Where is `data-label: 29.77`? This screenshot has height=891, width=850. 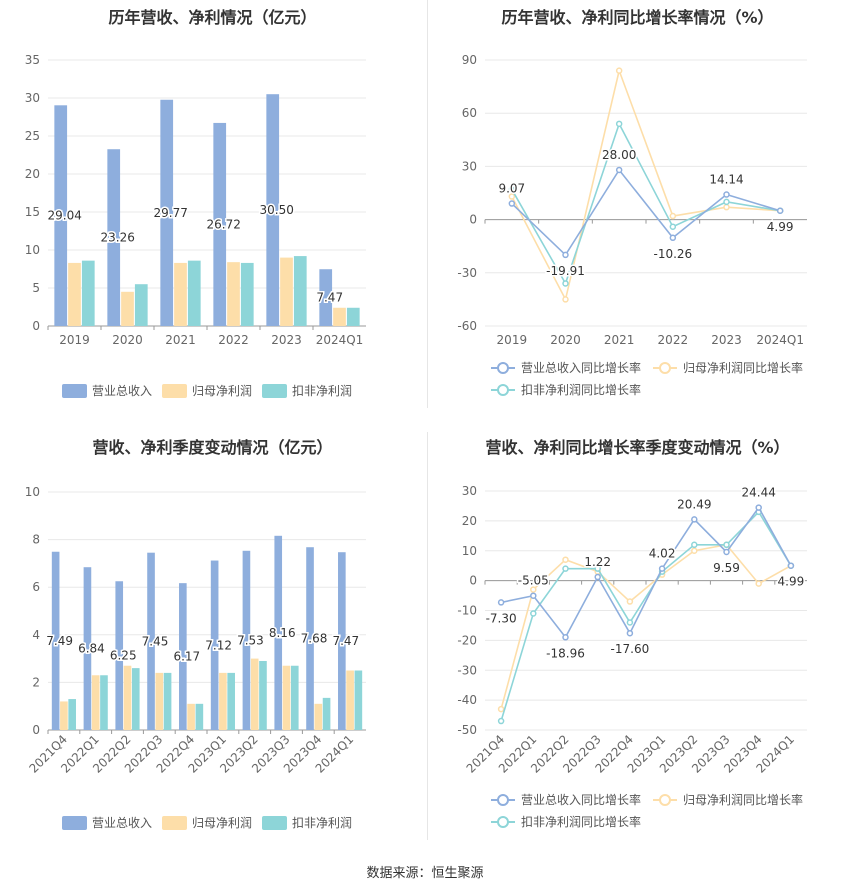 data-label: 29.77 is located at coordinates (171, 213).